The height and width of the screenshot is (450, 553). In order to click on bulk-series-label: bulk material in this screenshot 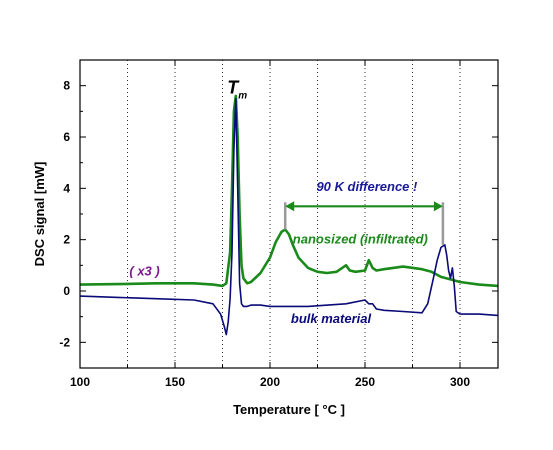, I will do `click(331, 318)`.